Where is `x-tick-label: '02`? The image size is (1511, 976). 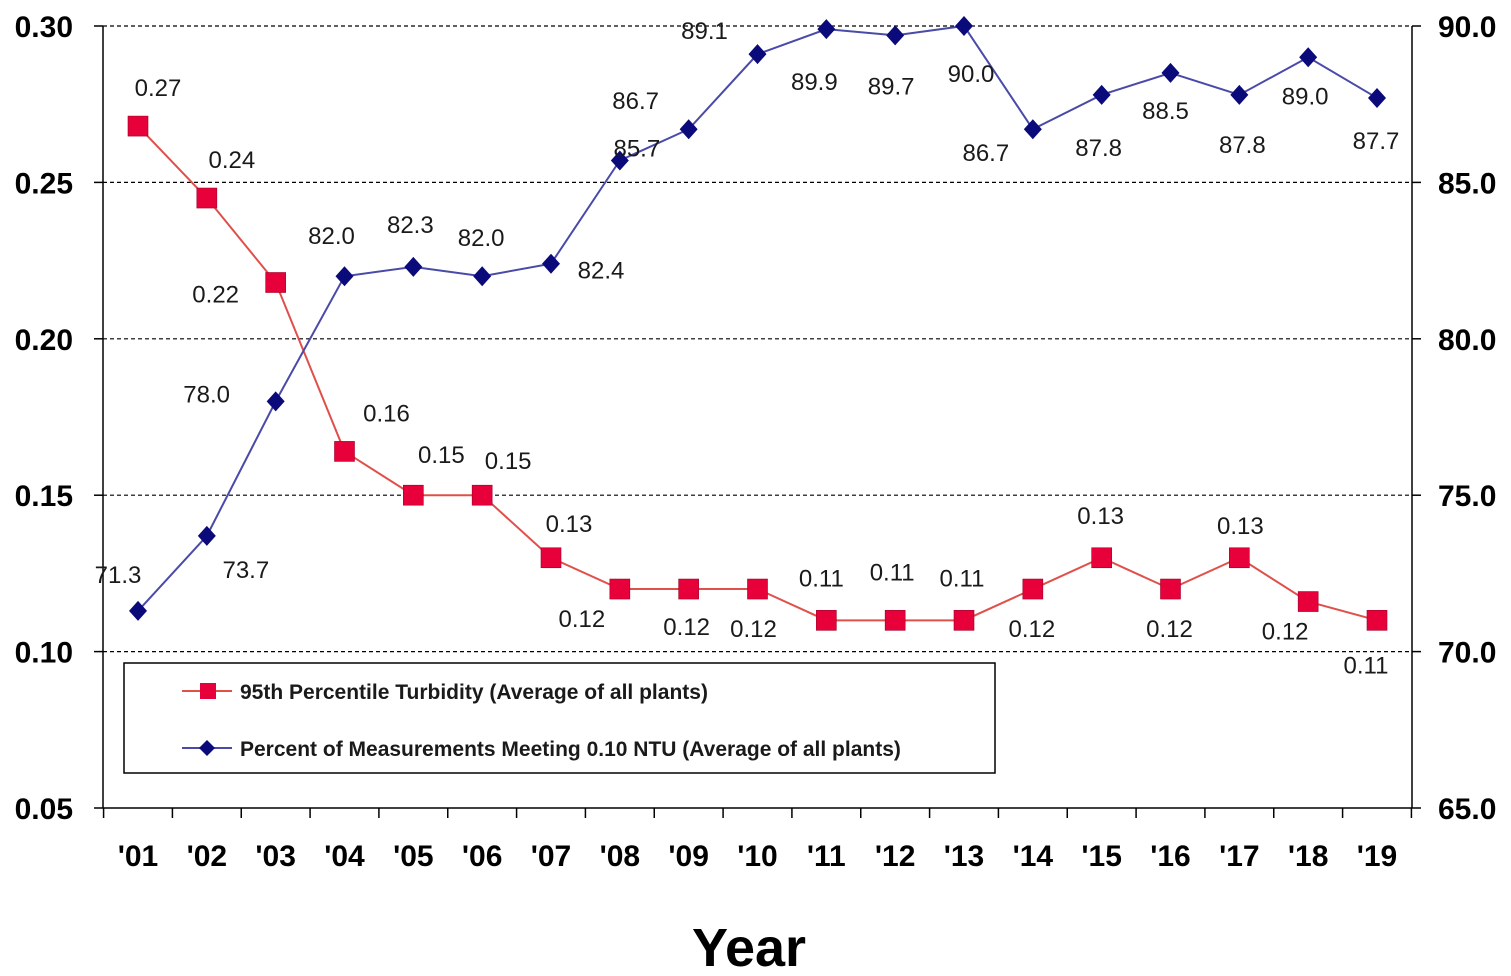
x-tick-label: '02 is located at coordinates (207, 856).